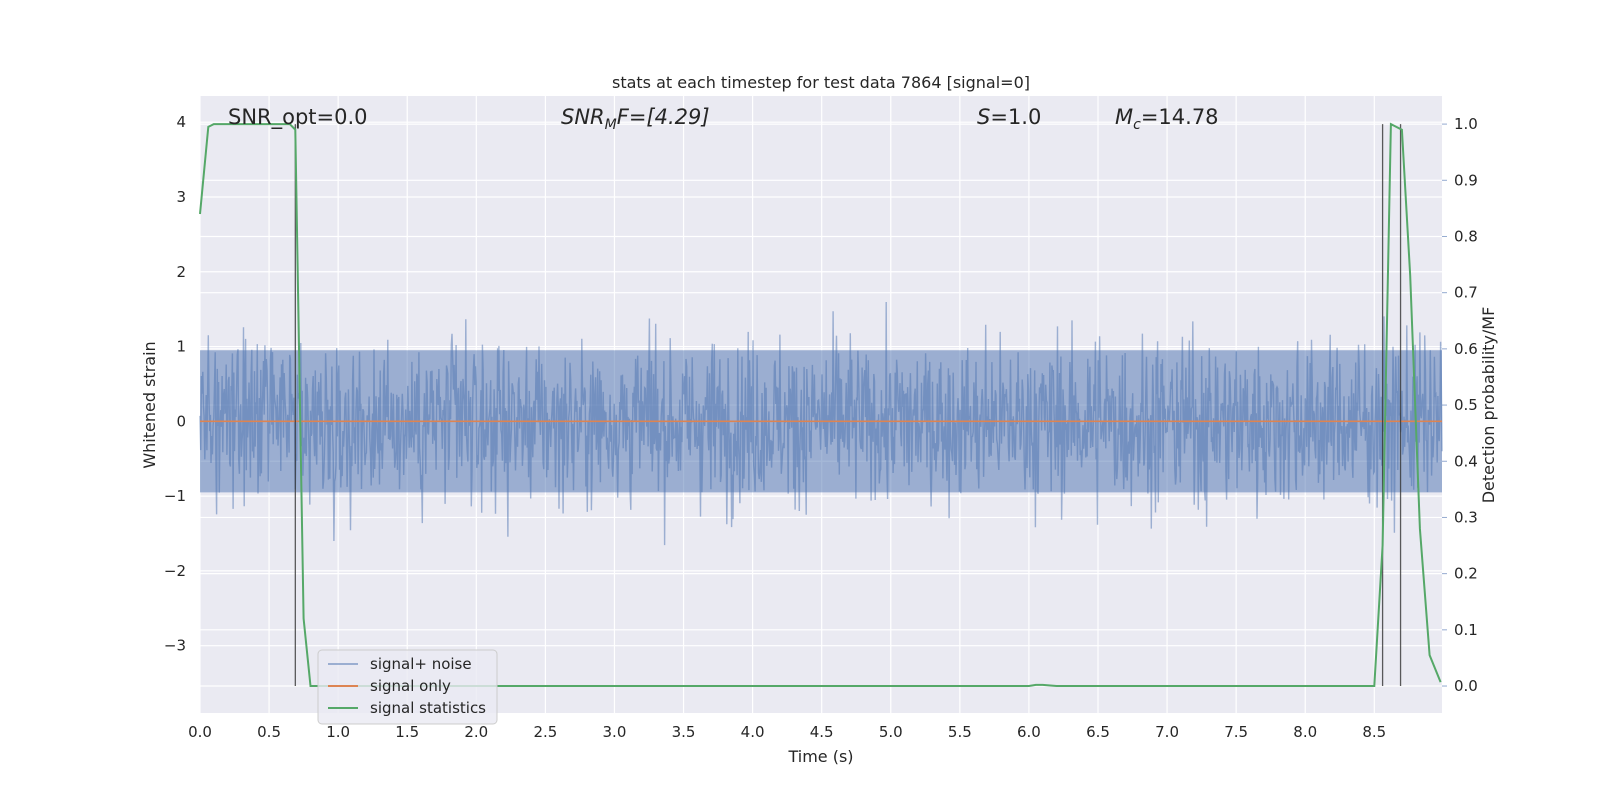  What do you see at coordinates (615, 732) in the screenshot?
I see `x-tick-label: 3.0` at bounding box center [615, 732].